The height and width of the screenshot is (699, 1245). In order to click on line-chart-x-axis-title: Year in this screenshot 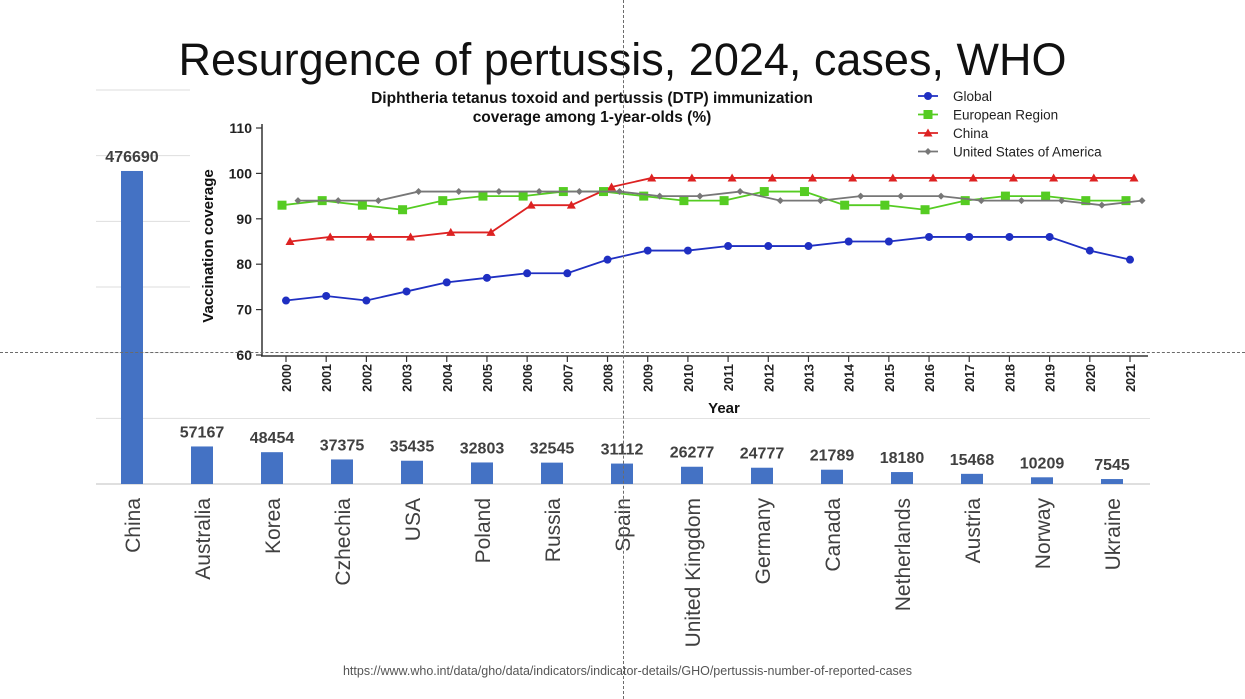, I will do `click(724, 408)`.